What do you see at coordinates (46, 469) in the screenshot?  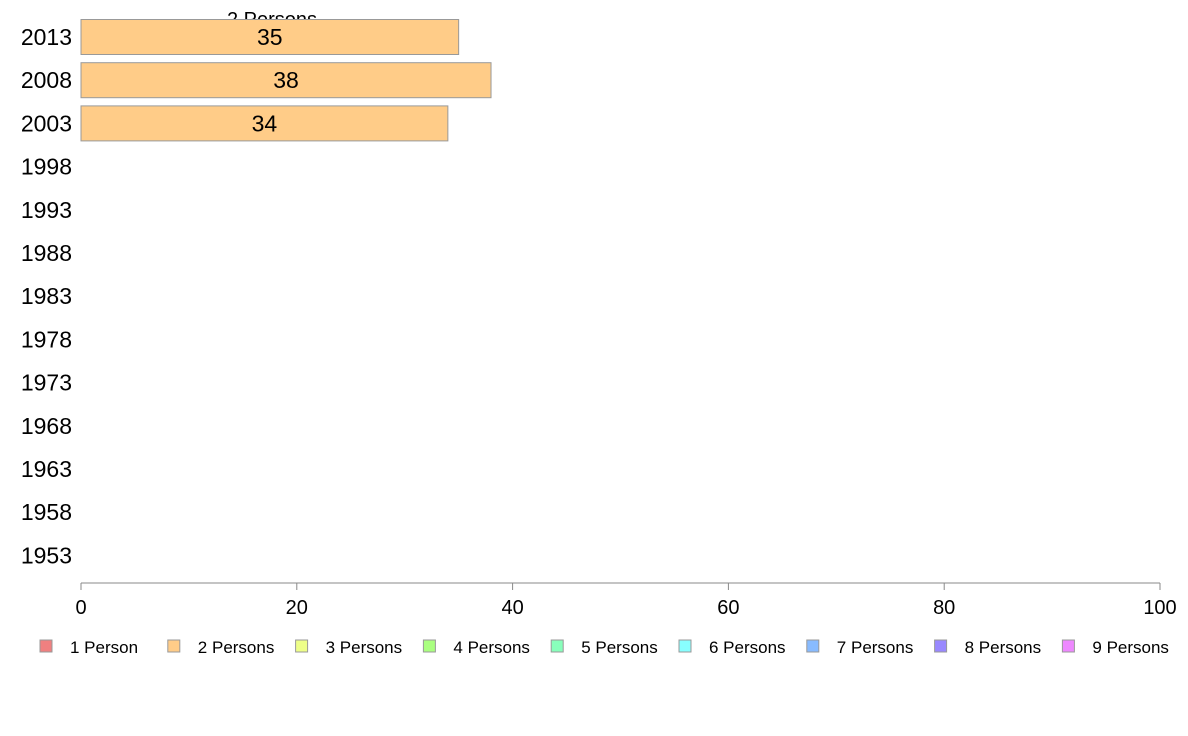 I see `category-label: 1963` at bounding box center [46, 469].